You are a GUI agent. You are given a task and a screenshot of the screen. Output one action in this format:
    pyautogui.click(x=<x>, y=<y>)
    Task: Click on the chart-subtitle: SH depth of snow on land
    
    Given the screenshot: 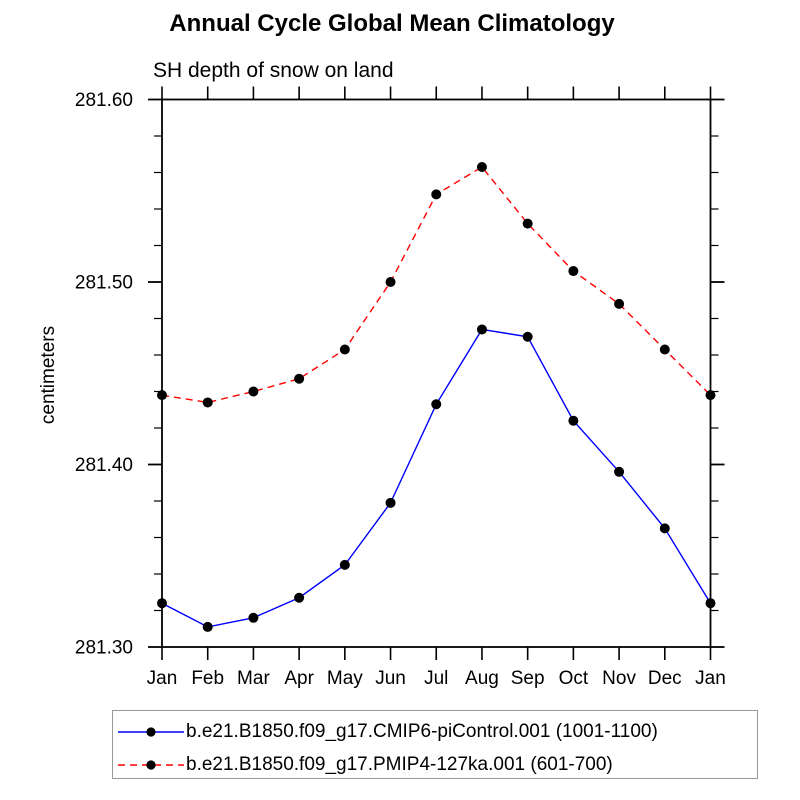 What is the action you would take?
    pyautogui.click(x=273, y=70)
    